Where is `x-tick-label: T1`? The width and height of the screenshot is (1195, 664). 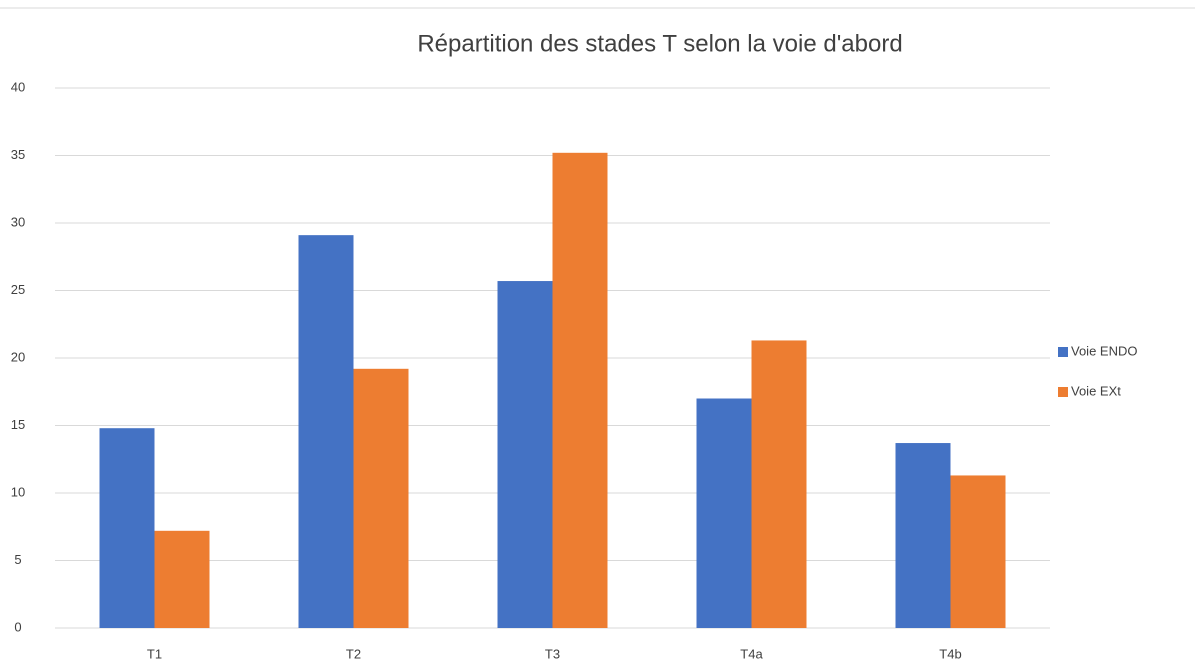
x-tick-label: T1 is located at coordinates (154, 653).